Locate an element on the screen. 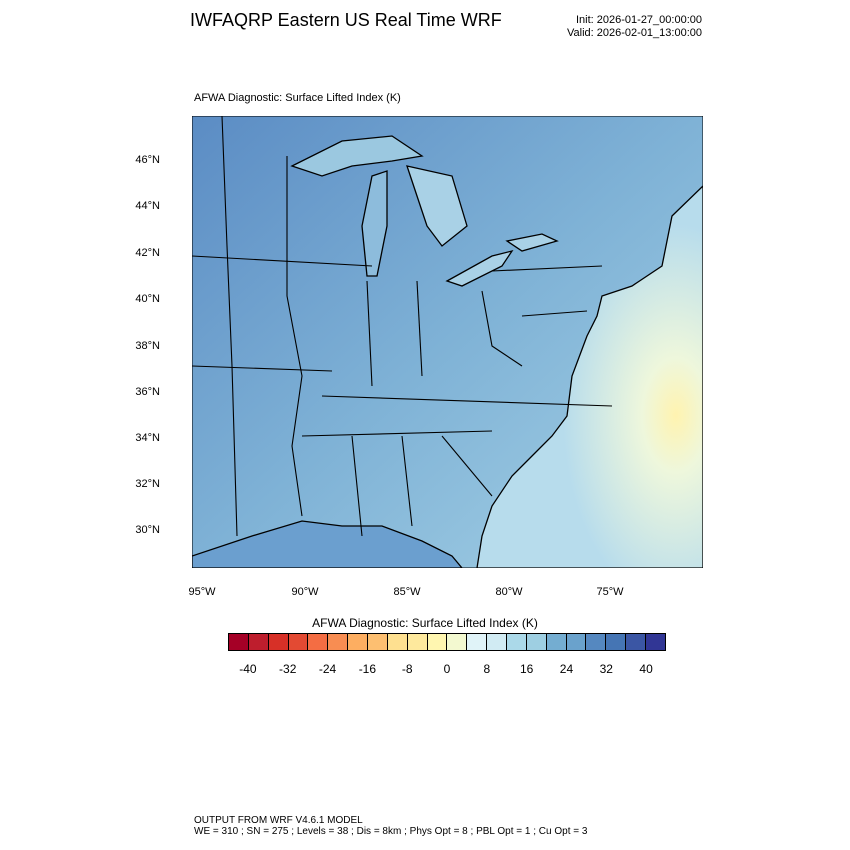 The height and width of the screenshot is (850, 850). colorbar-tick-label: 16 is located at coordinates (526, 669).